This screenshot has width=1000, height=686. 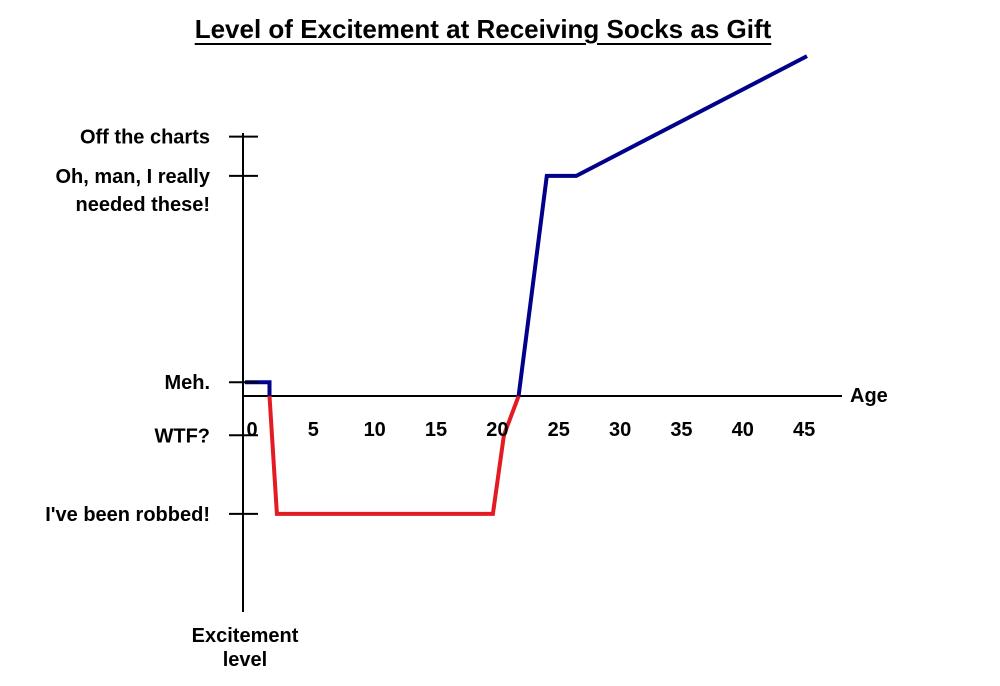 I want to click on x-axis-label: Age, so click(x=869, y=396).